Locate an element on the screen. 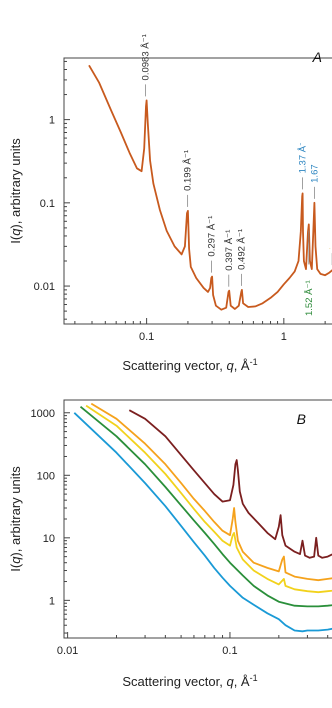  y-tick-label: 1000 is located at coordinates (43, 414).